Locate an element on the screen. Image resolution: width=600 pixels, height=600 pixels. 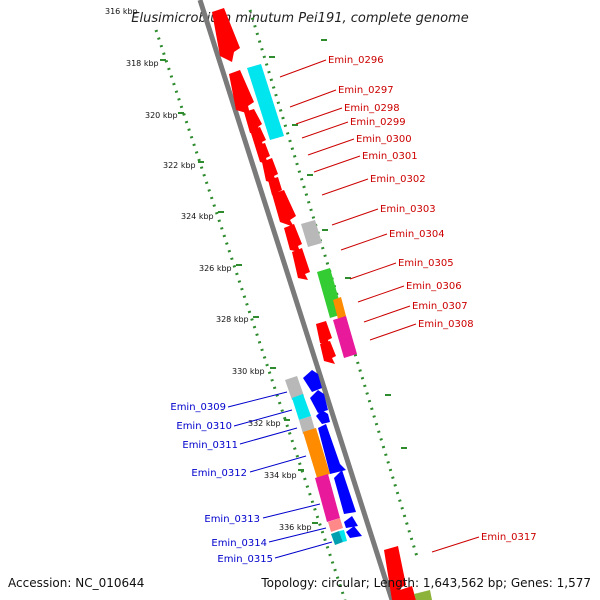
reverse-features is located at coordinates (316, 460).